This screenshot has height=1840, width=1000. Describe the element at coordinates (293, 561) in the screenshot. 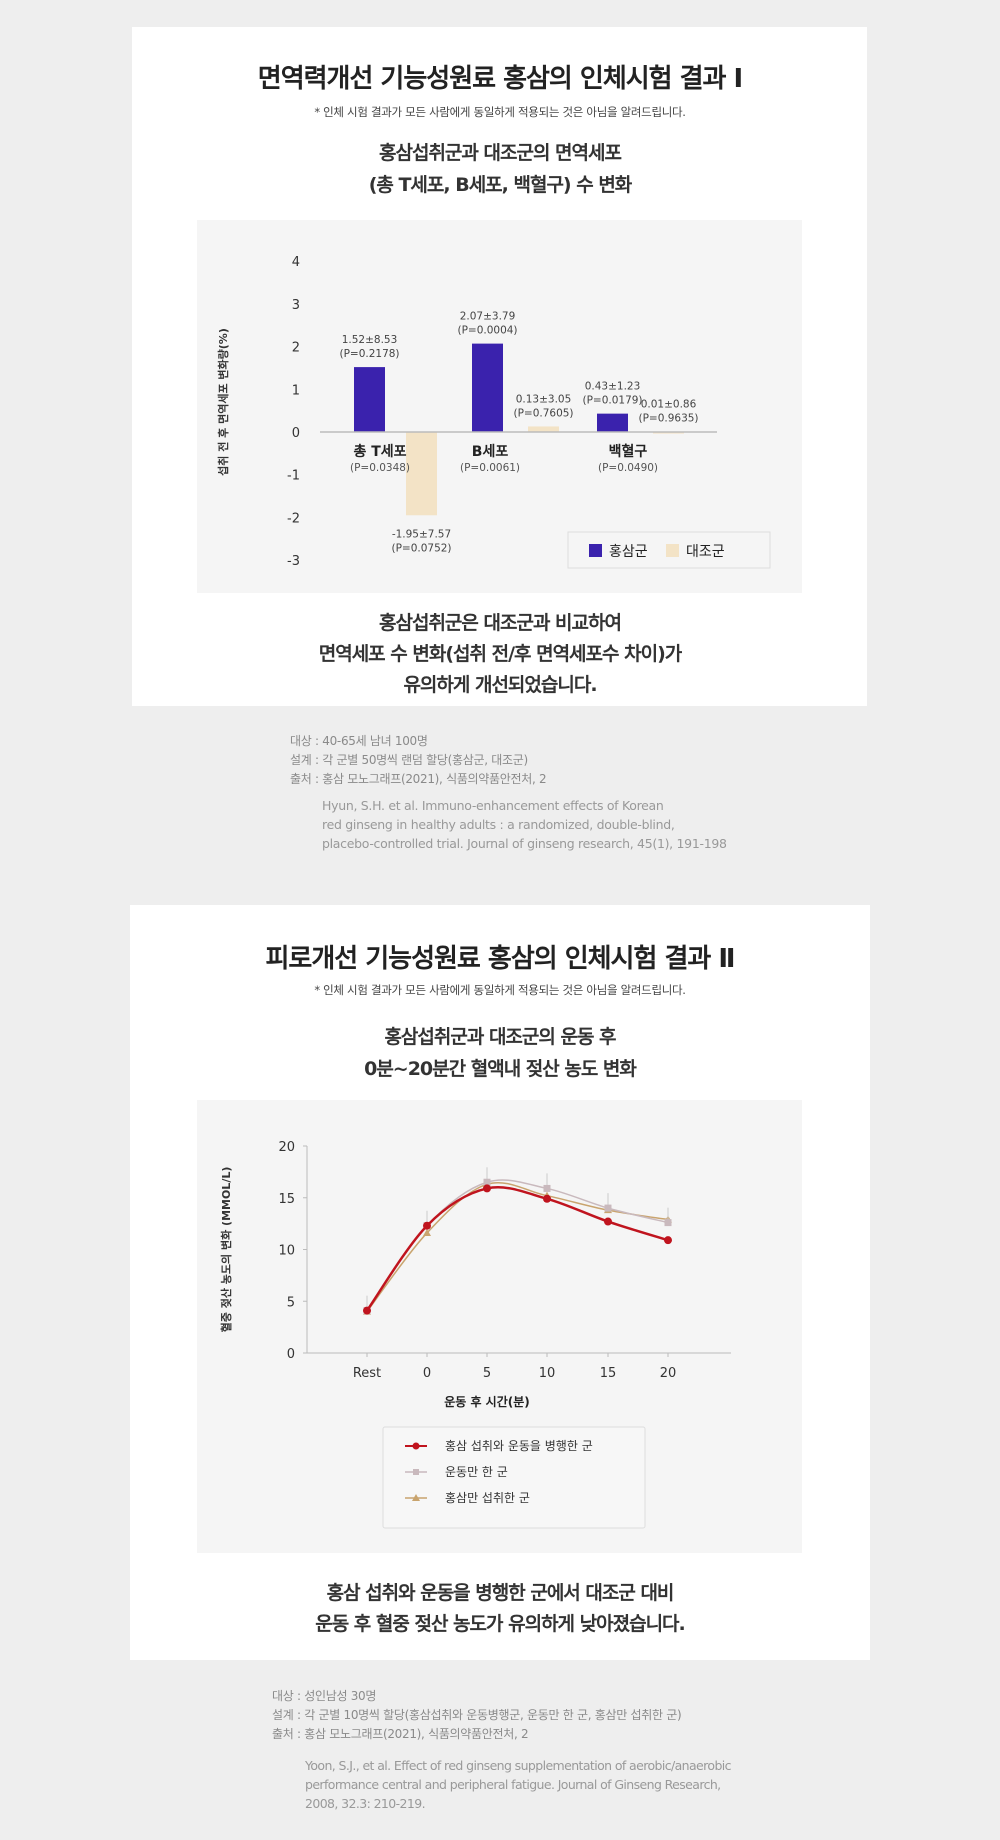

I see `y-tick-label: -3` at that location.